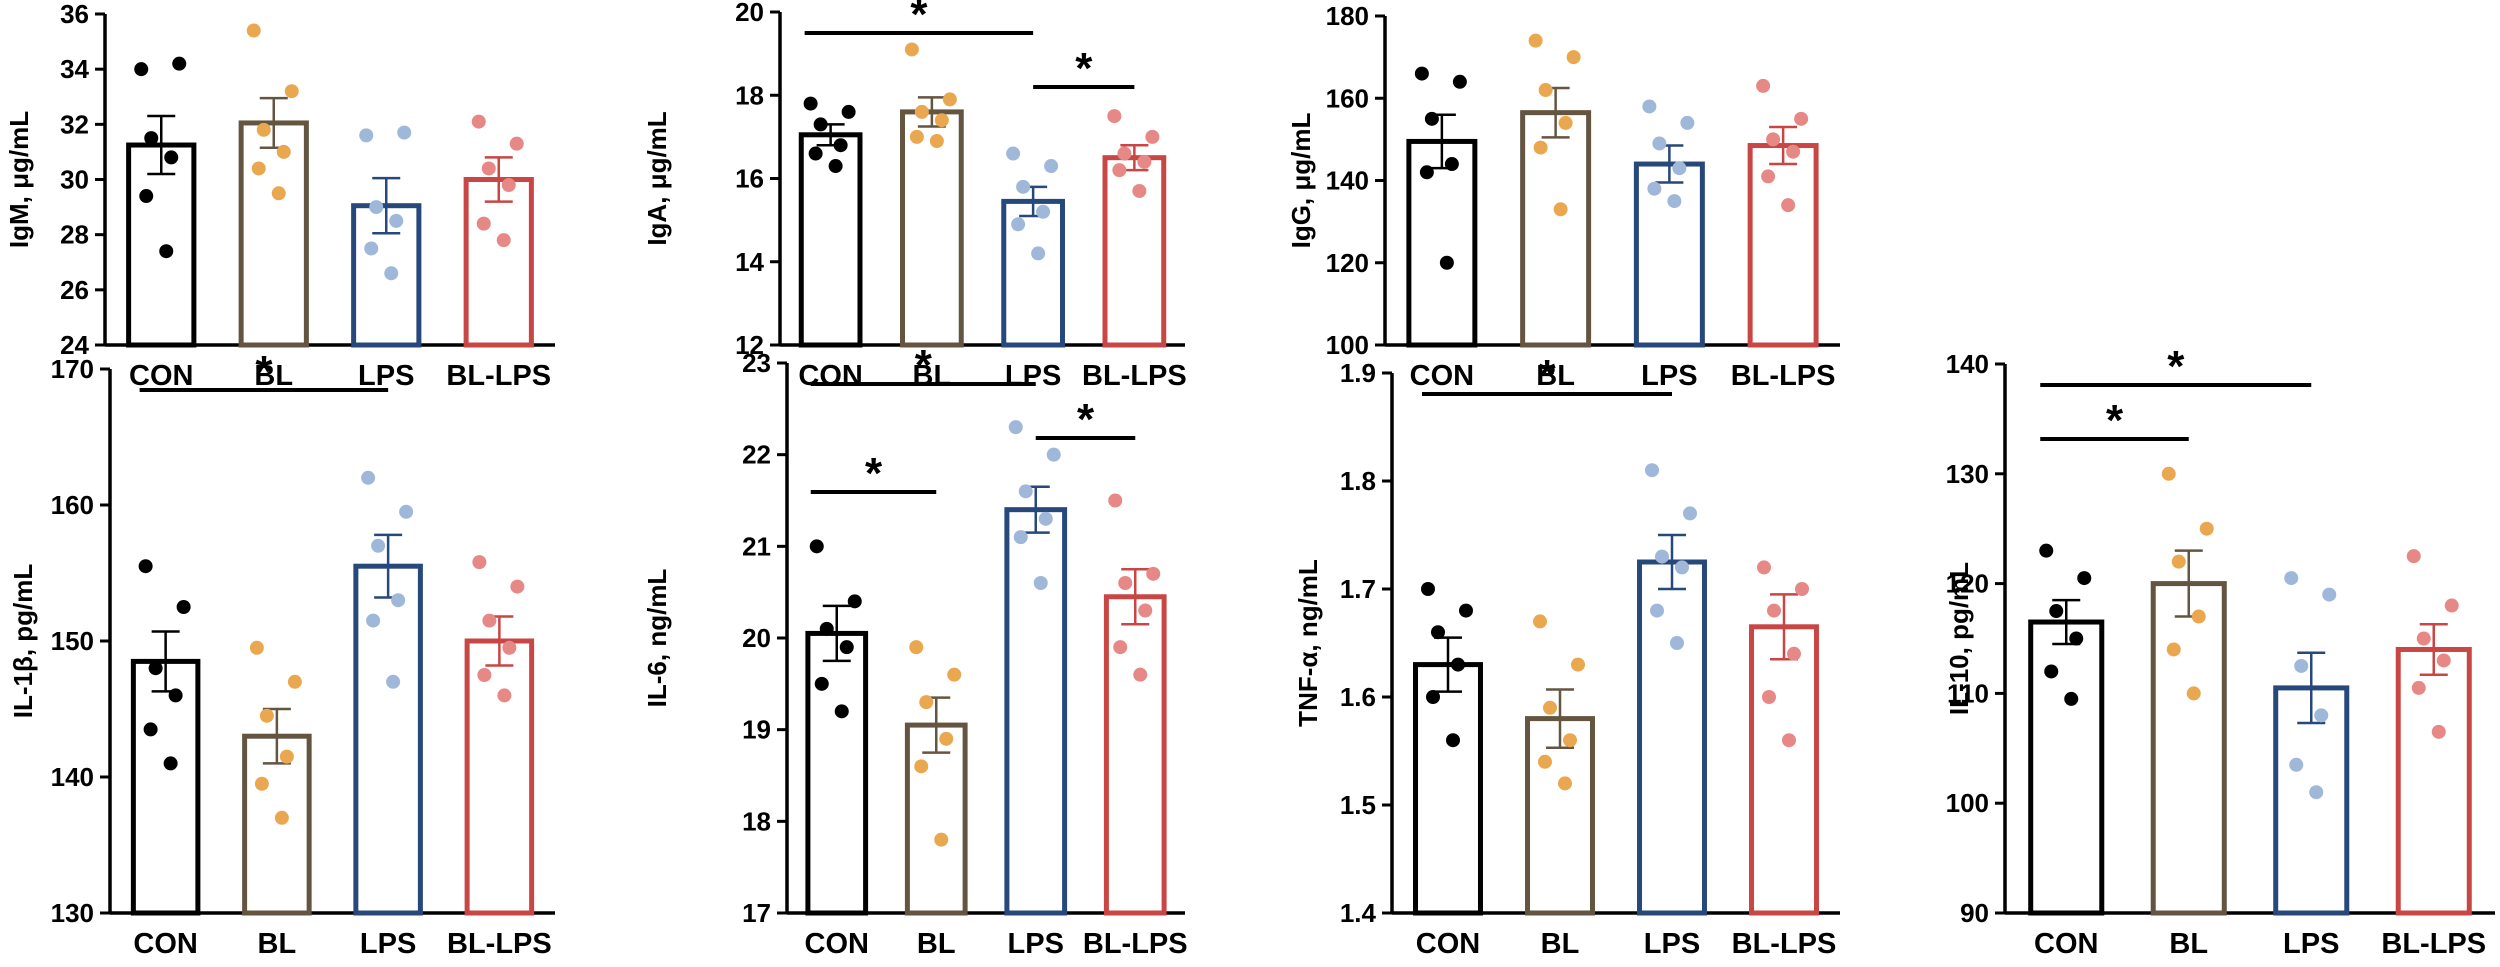  What do you see at coordinates (1358, 805) in the screenshot?
I see `y-tick-label: 1.5` at bounding box center [1358, 805].